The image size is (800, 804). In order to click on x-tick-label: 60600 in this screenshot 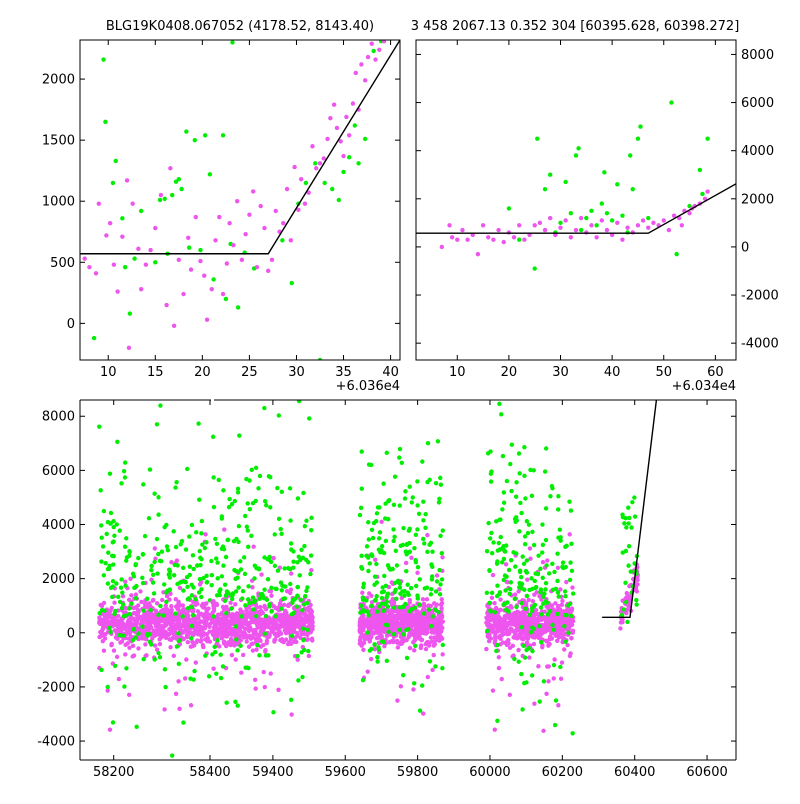, I will do `click(706, 772)`.